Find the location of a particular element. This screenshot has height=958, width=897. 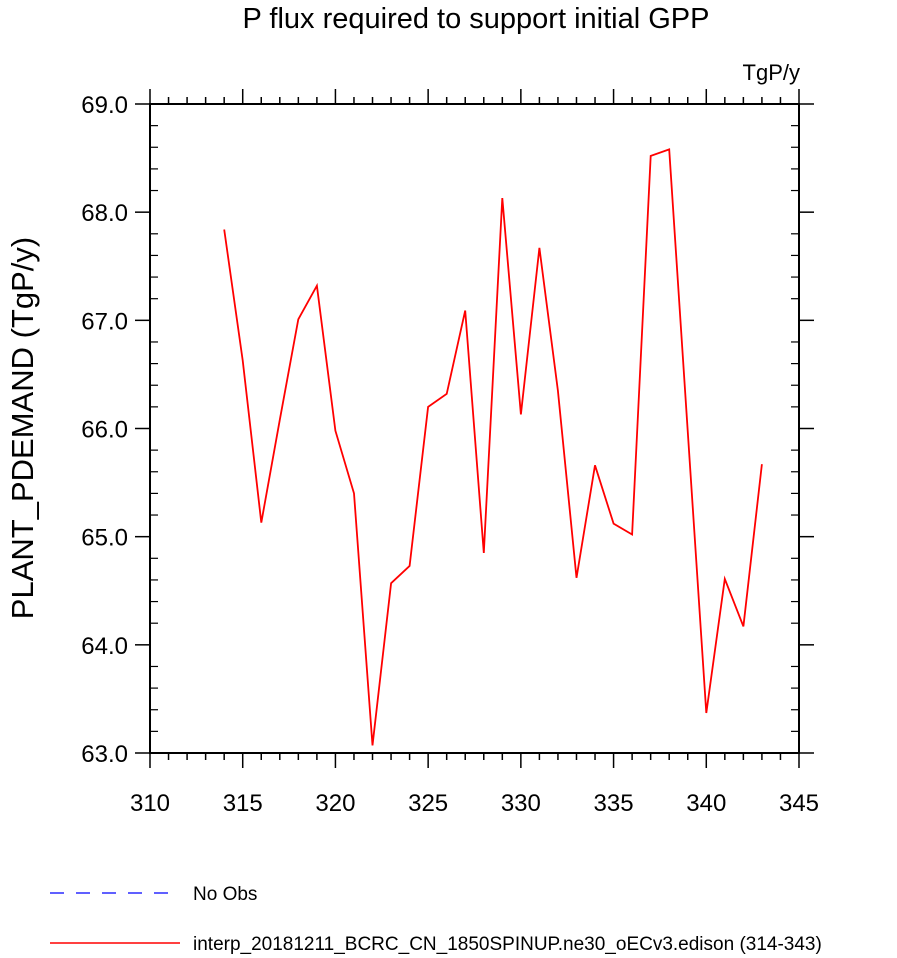

y-tick-label: 63.0 is located at coordinates (104, 754).